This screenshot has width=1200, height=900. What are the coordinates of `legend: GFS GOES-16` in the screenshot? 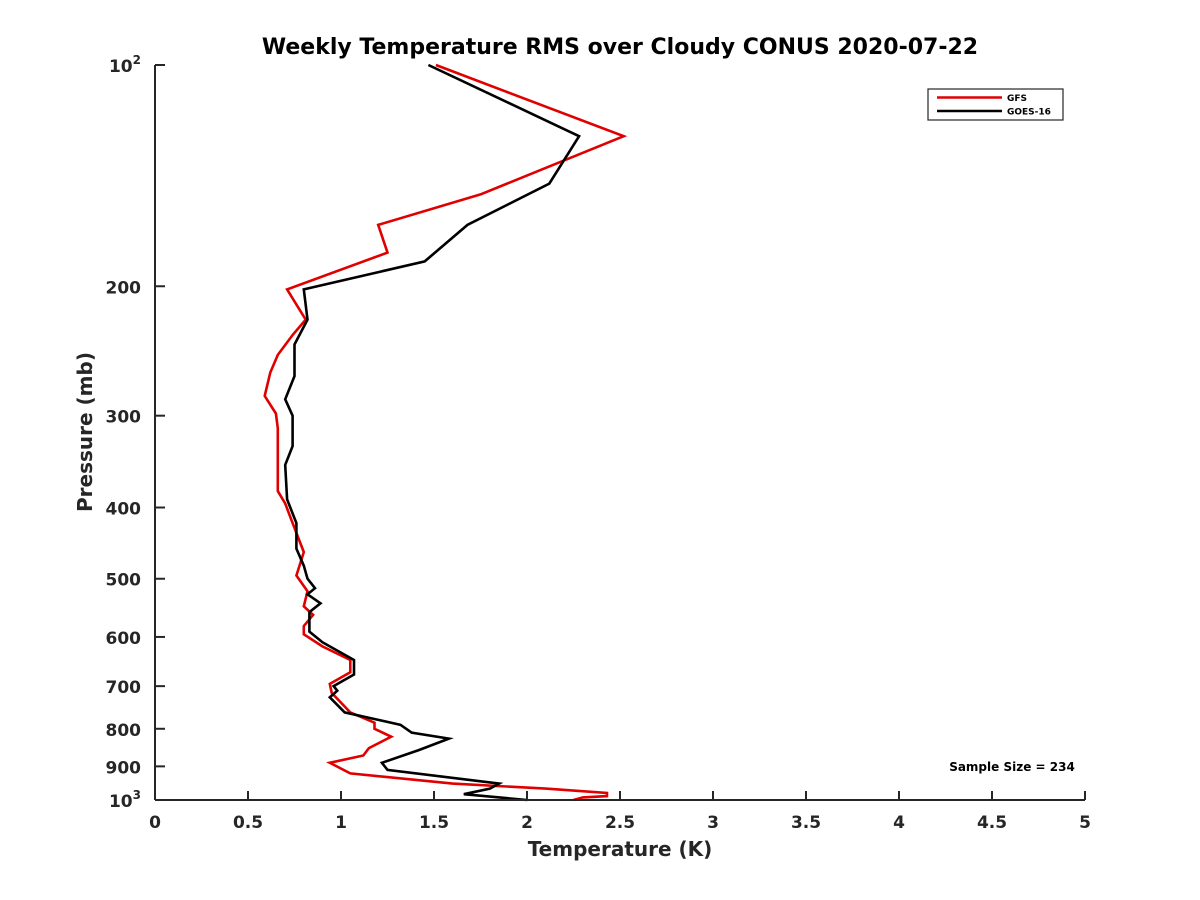 It's located at (995, 104).